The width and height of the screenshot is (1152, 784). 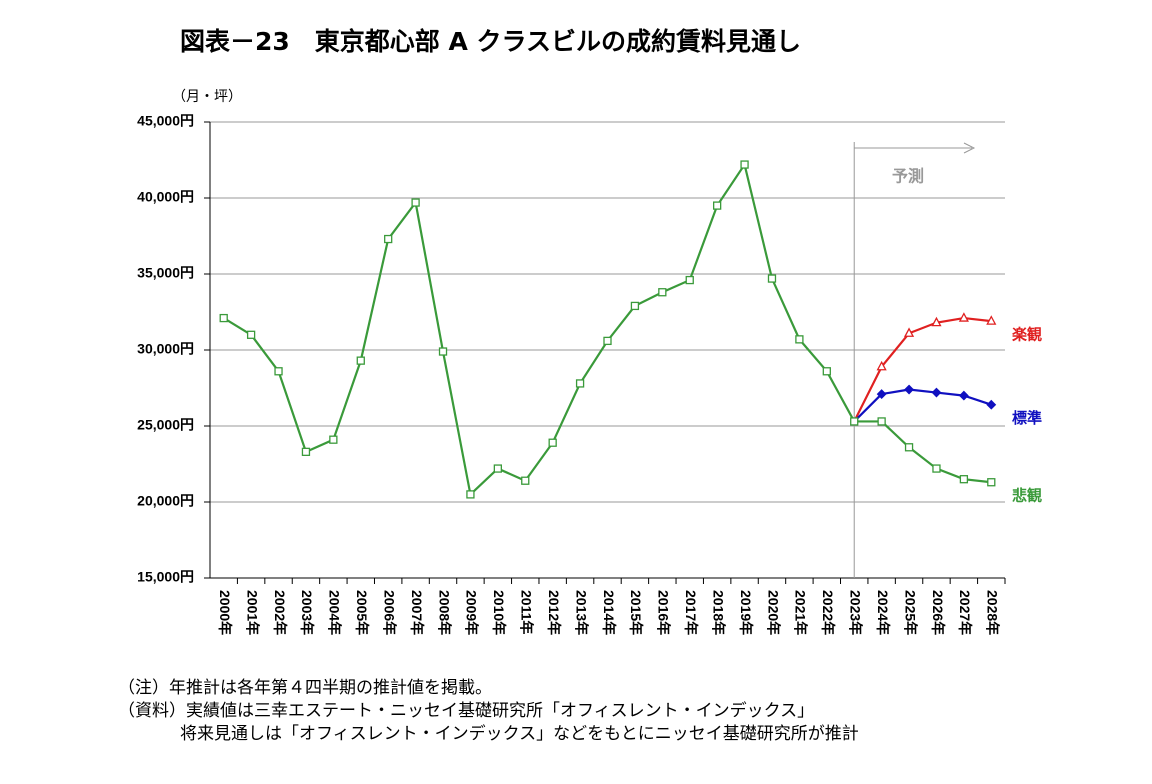 What do you see at coordinates (938, 612) in the screenshot?
I see `x-tick-label: 2026年` at bounding box center [938, 612].